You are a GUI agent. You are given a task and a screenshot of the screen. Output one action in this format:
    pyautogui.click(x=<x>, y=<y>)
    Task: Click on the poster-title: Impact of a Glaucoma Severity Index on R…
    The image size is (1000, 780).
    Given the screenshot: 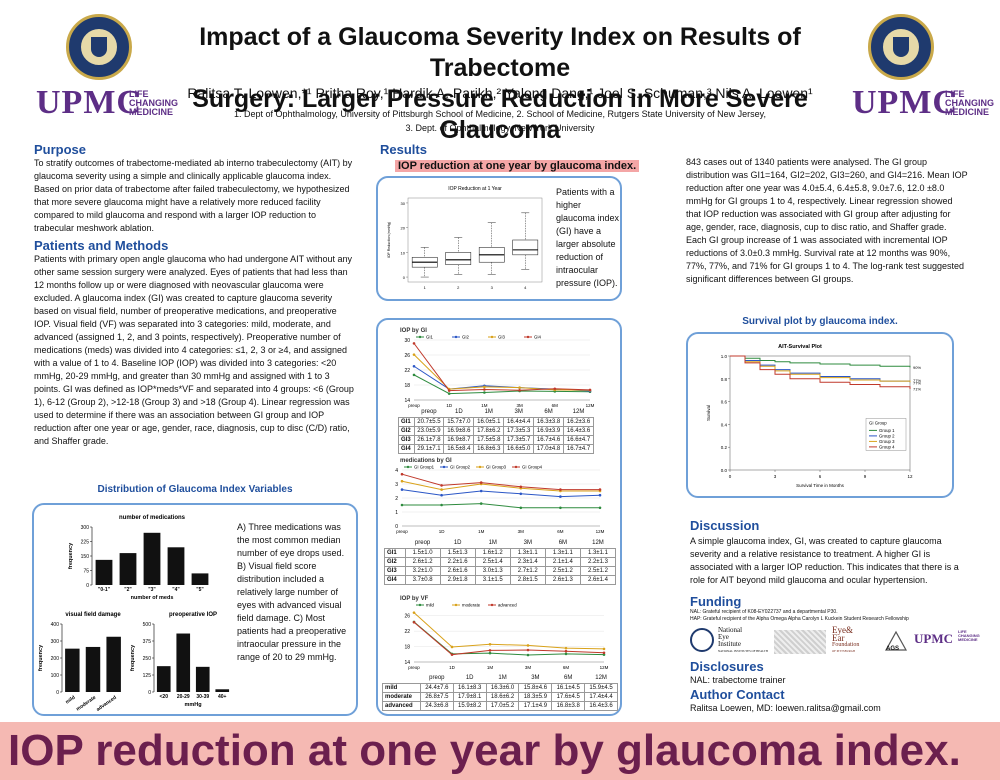 What is the action you would take?
    pyautogui.click(x=500, y=83)
    